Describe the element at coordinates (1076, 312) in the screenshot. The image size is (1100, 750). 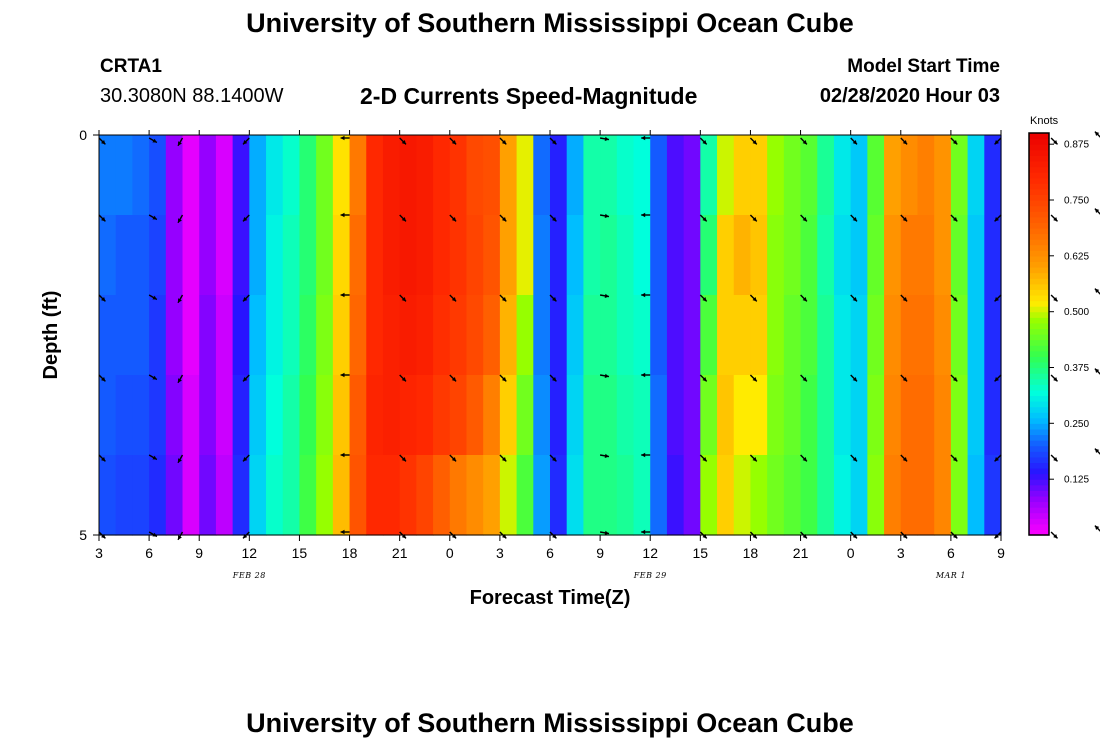
I see `colorbar-tick-label: 0.500` at that location.